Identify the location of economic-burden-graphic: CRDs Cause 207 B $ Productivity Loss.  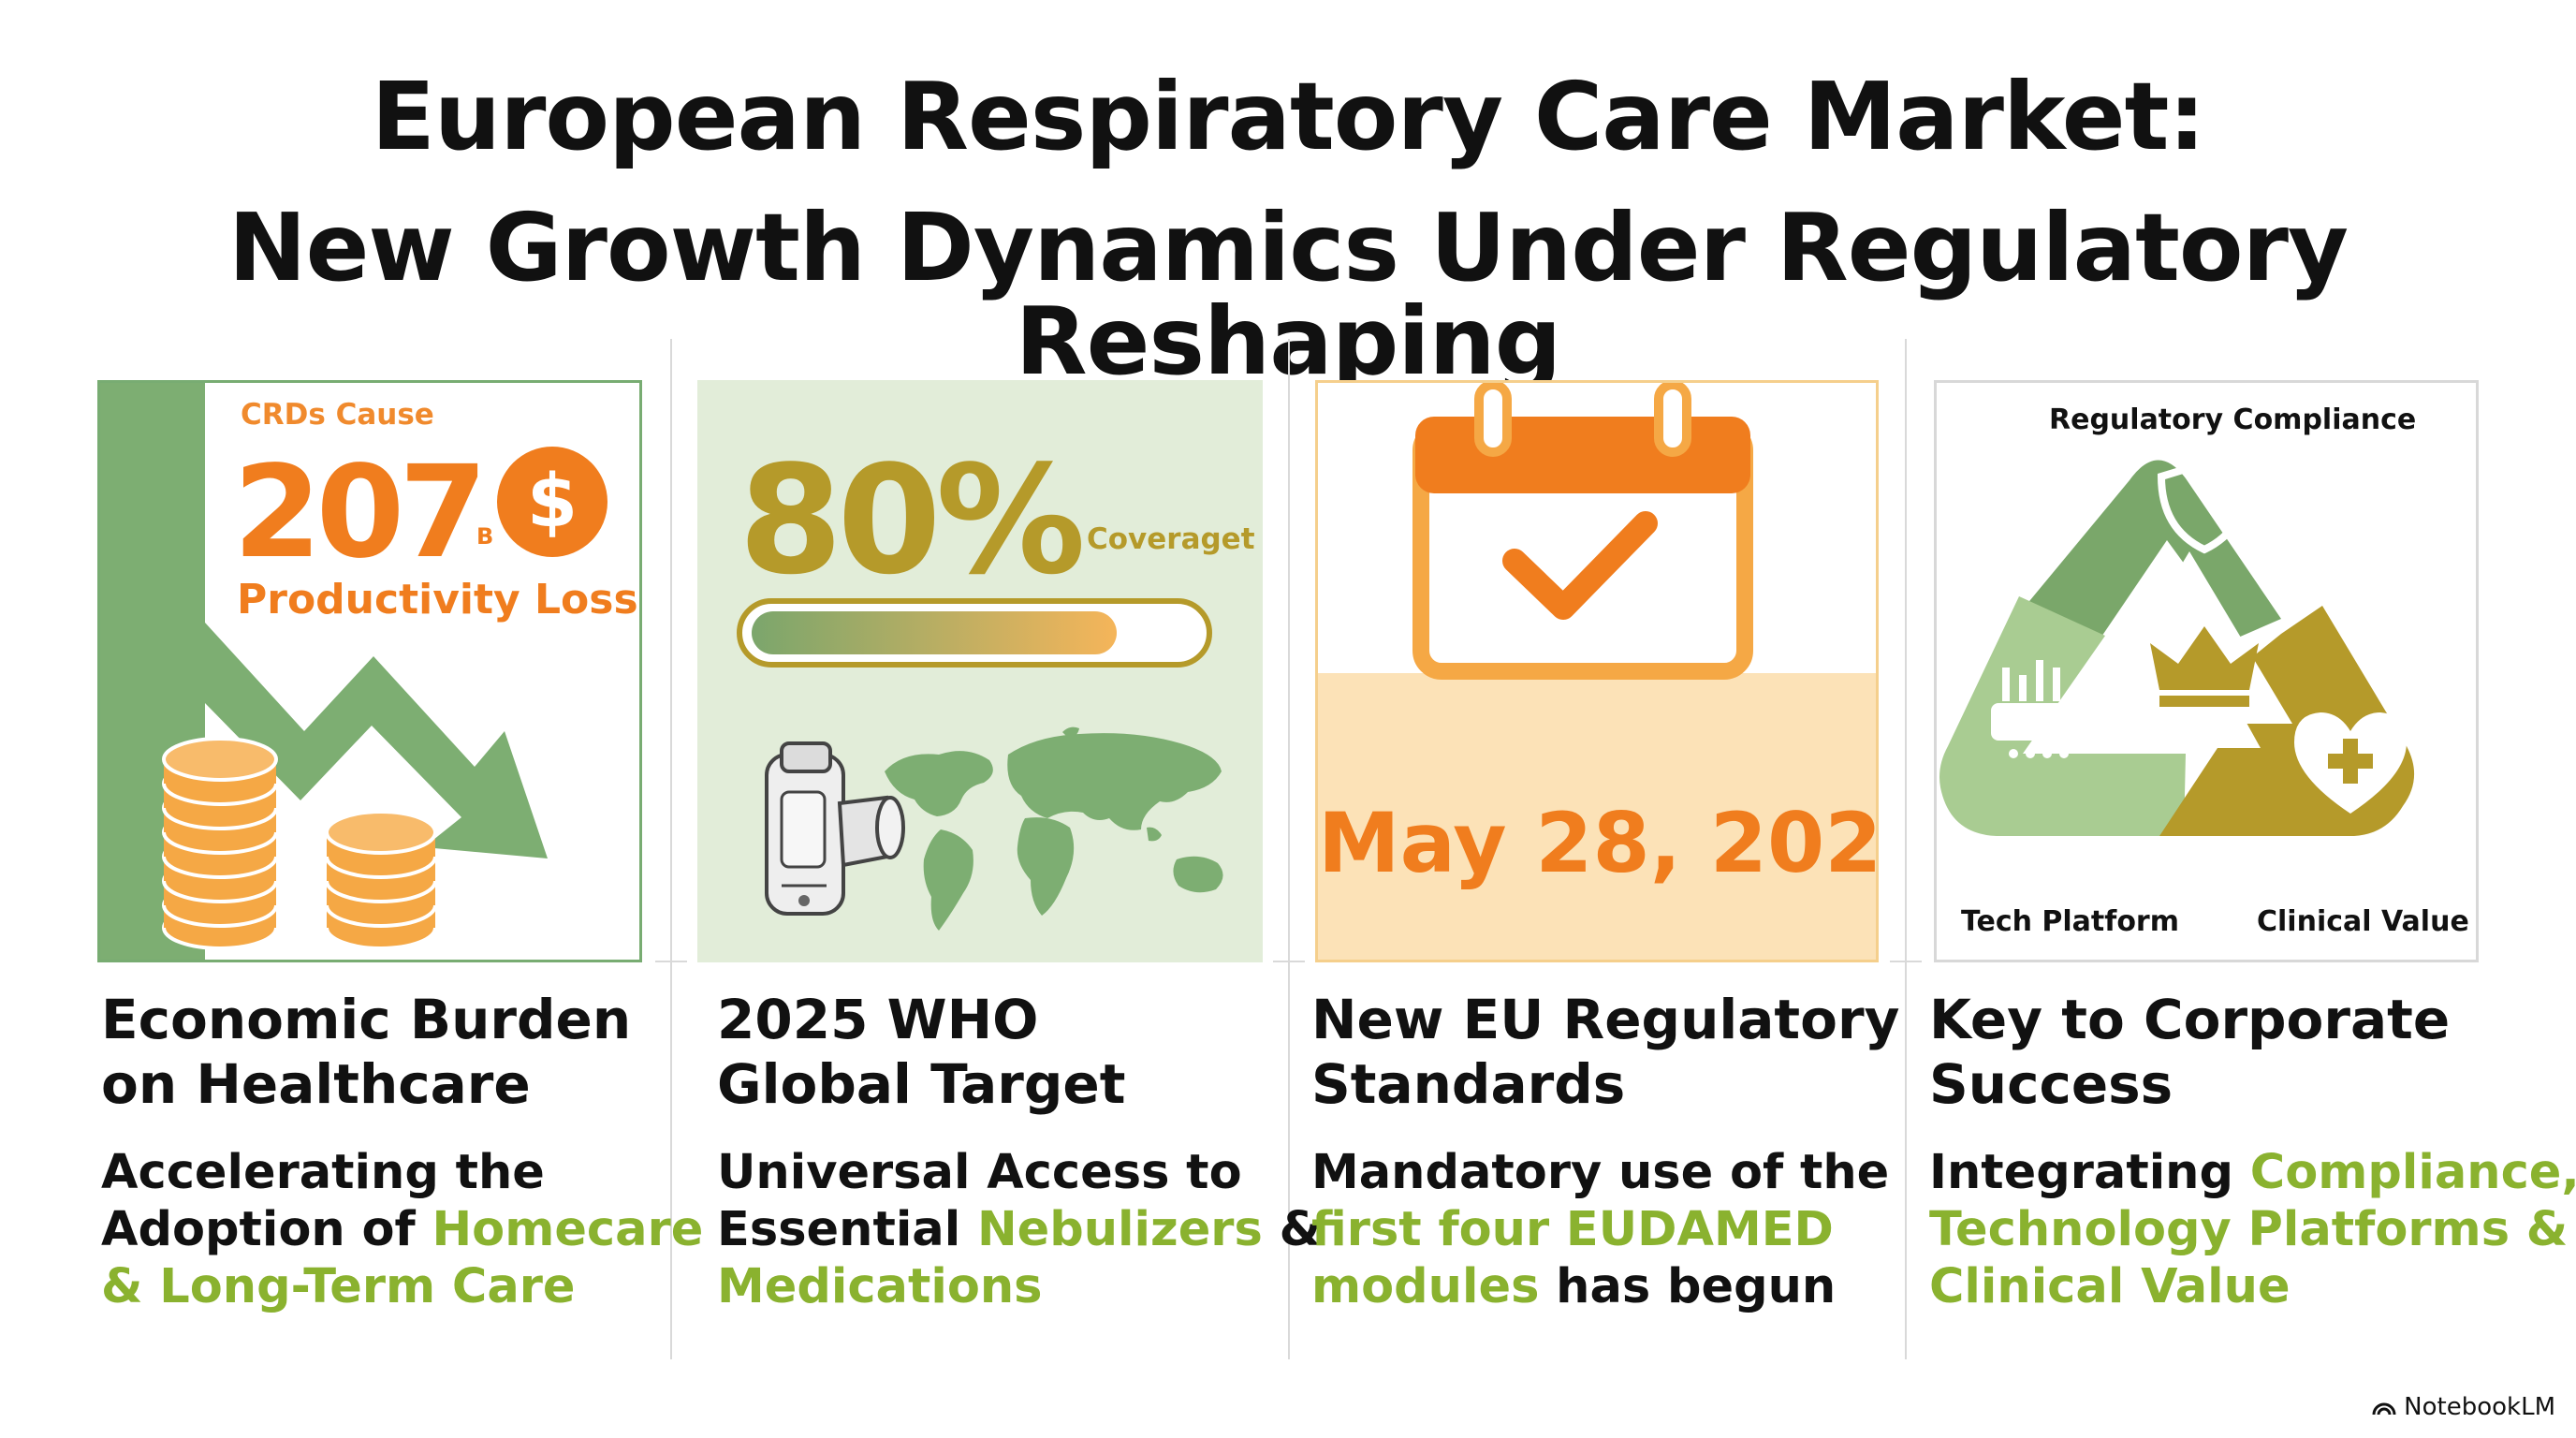
(369, 671).